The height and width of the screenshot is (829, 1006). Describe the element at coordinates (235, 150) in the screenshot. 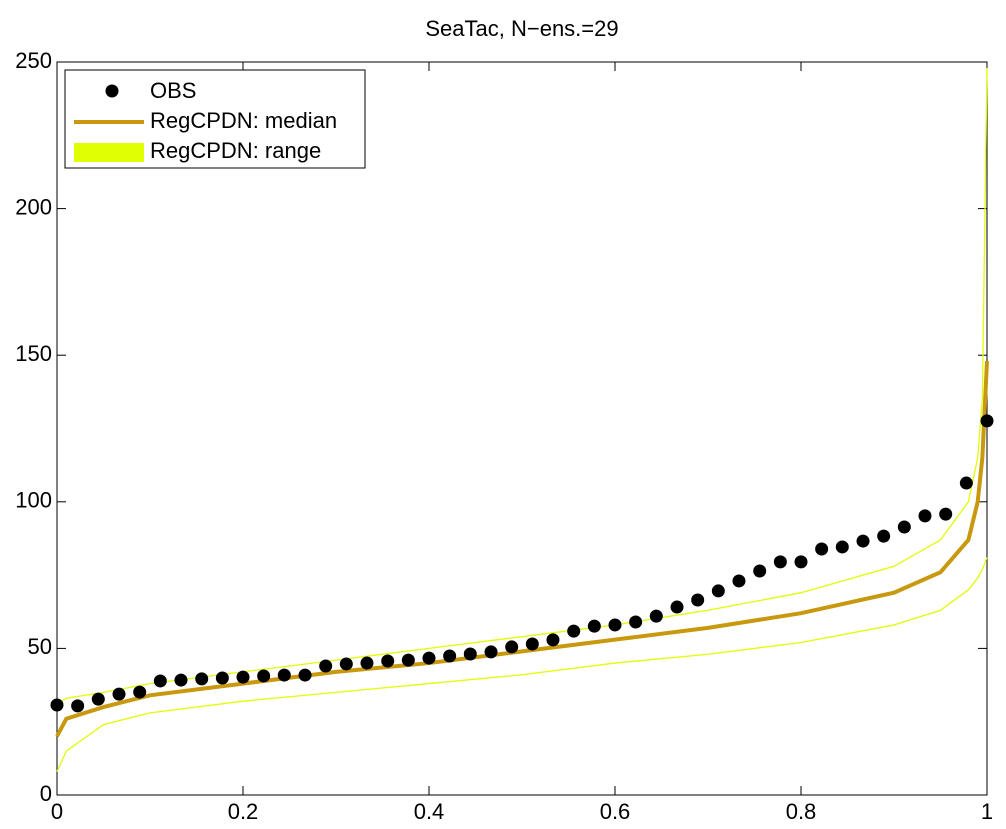

I see `legend-label: RegCPDN: range` at that location.